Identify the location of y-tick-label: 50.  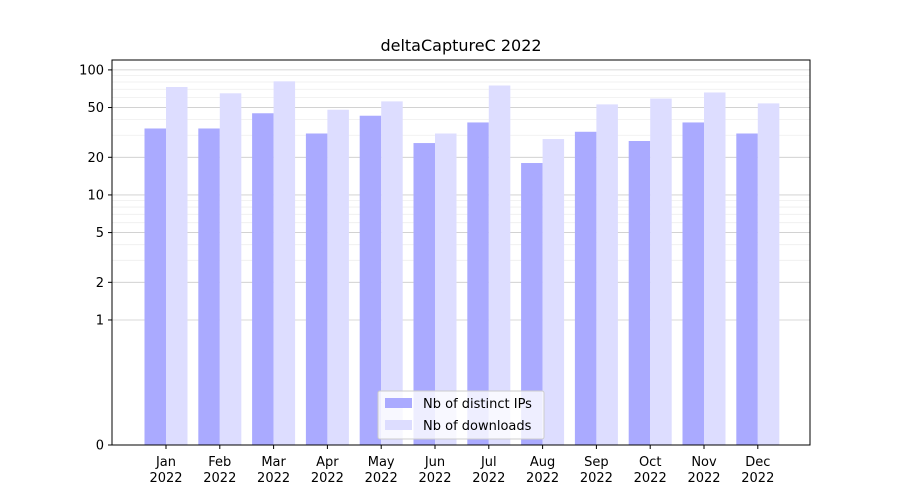
(95, 108).